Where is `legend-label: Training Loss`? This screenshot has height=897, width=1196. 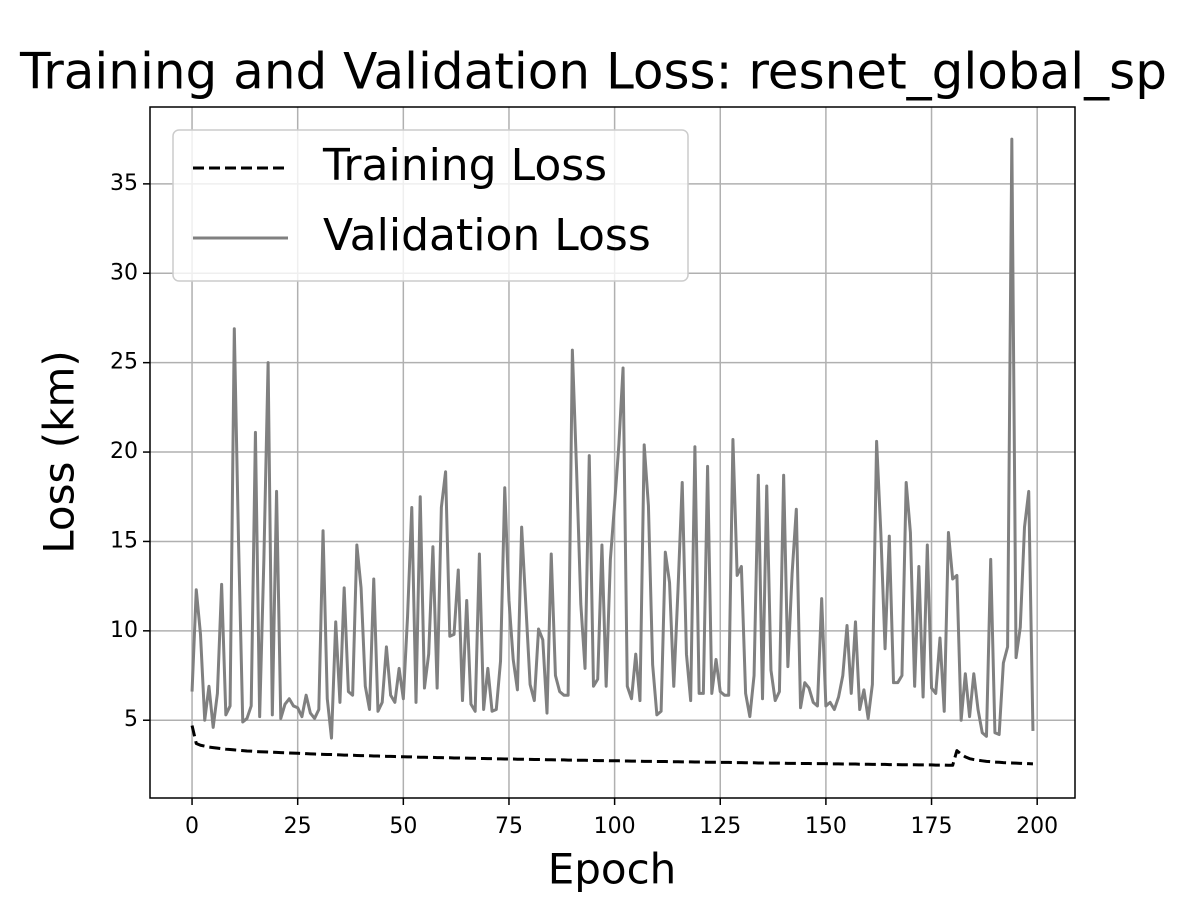
legend-label: Training Loss is located at coordinates (464, 165).